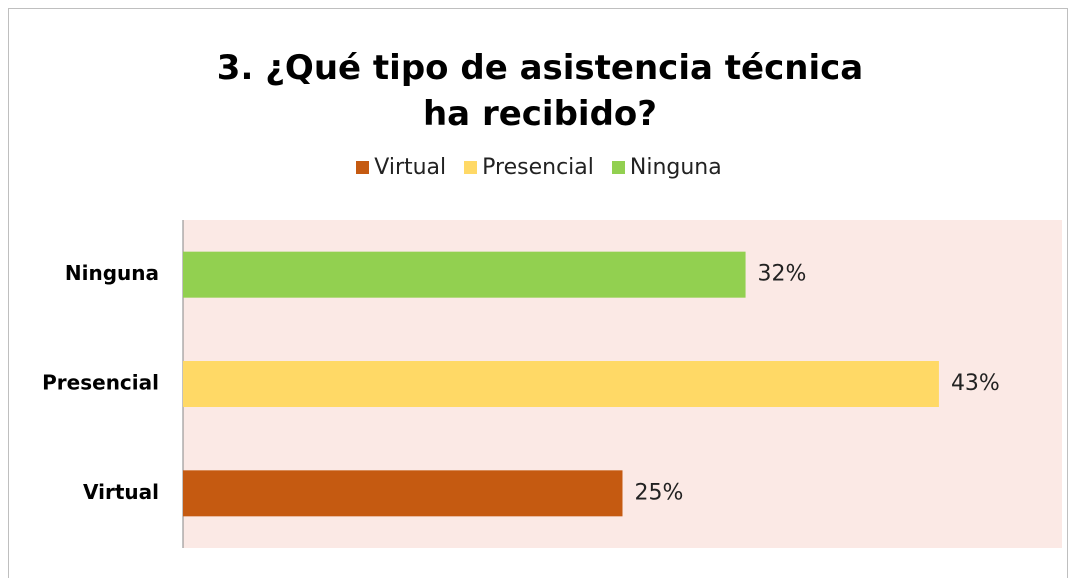 Image resolution: width=1078 pixels, height=578 pixels. Describe the element at coordinates (121, 492) in the screenshot. I see `y-tick-label: Virtual` at that location.